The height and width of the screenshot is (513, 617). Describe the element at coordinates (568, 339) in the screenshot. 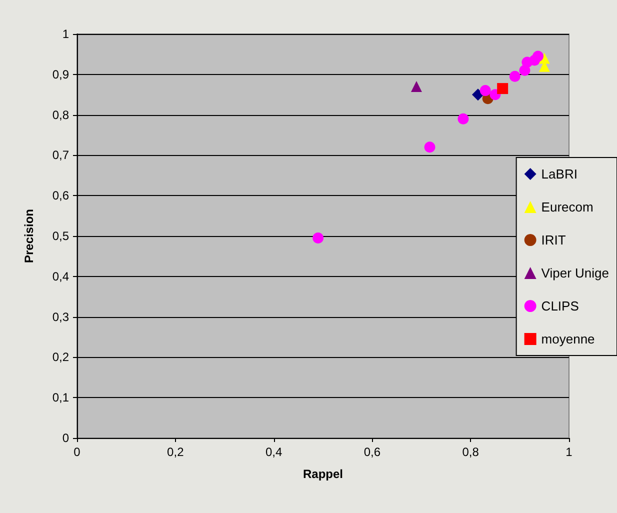

I see `legend-label: moyenne` at that location.